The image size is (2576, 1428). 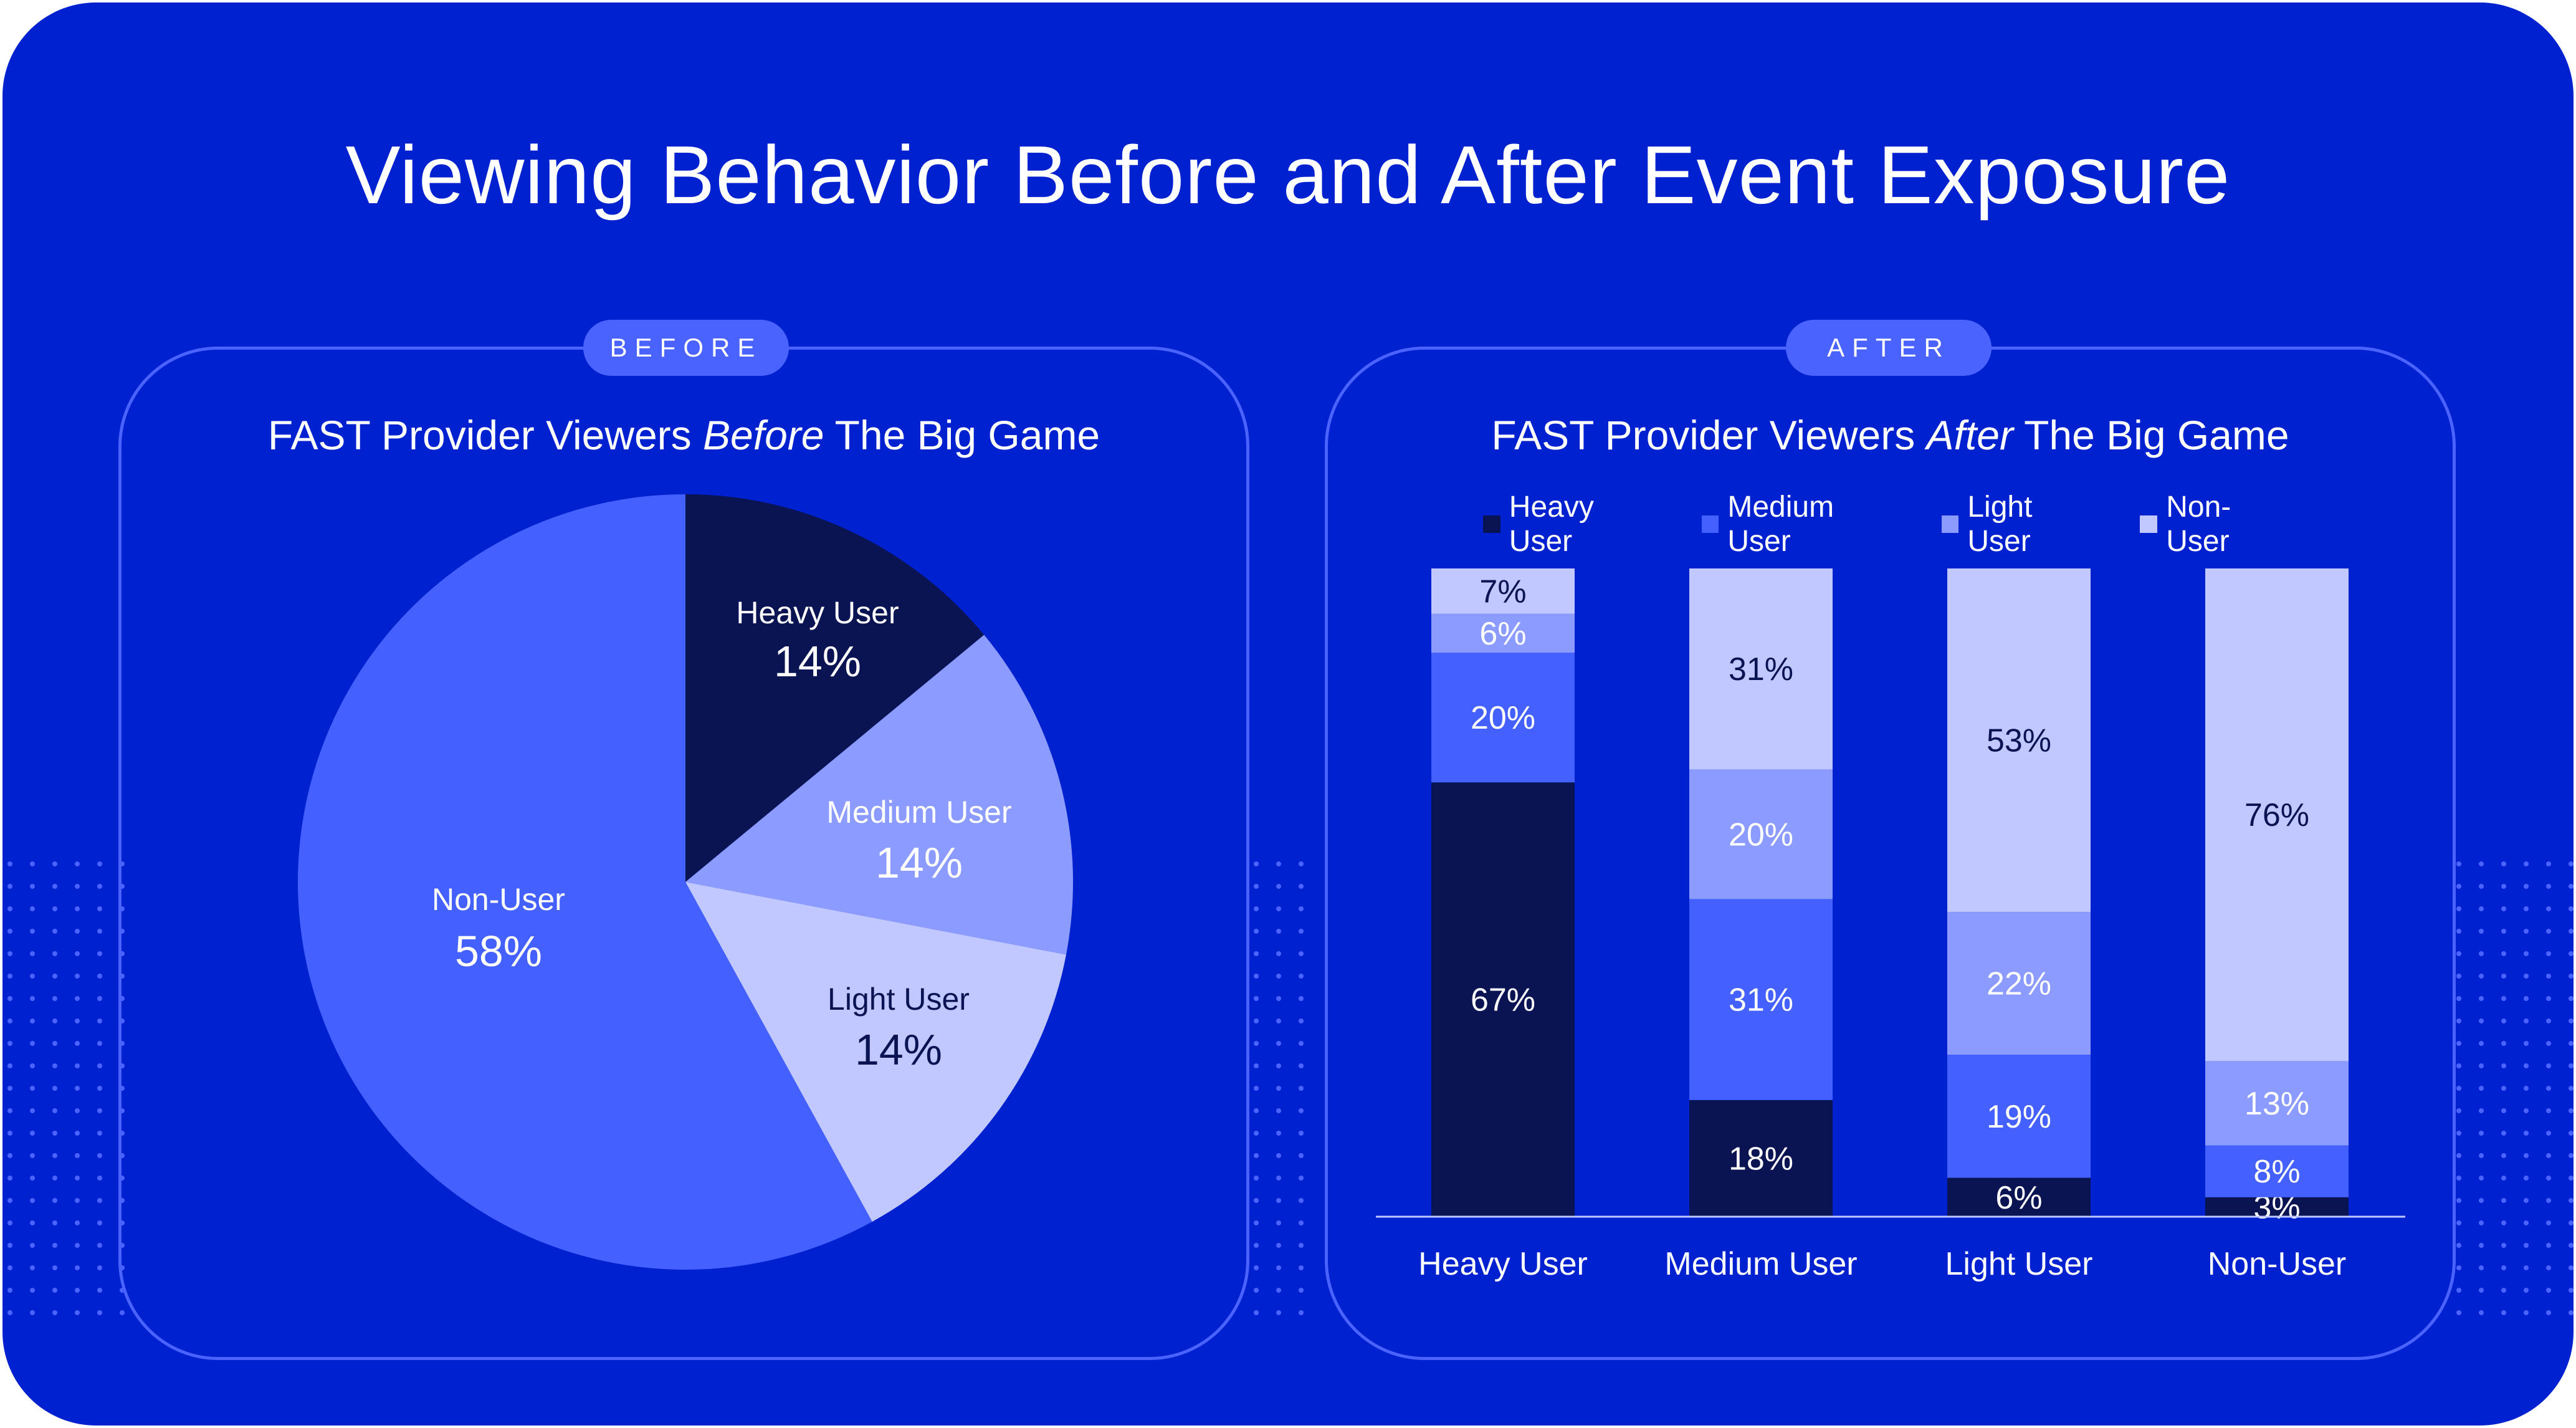 What do you see at coordinates (1761, 669) in the screenshot?
I see `bar-value-label: 31%` at bounding box center [1761, 669].